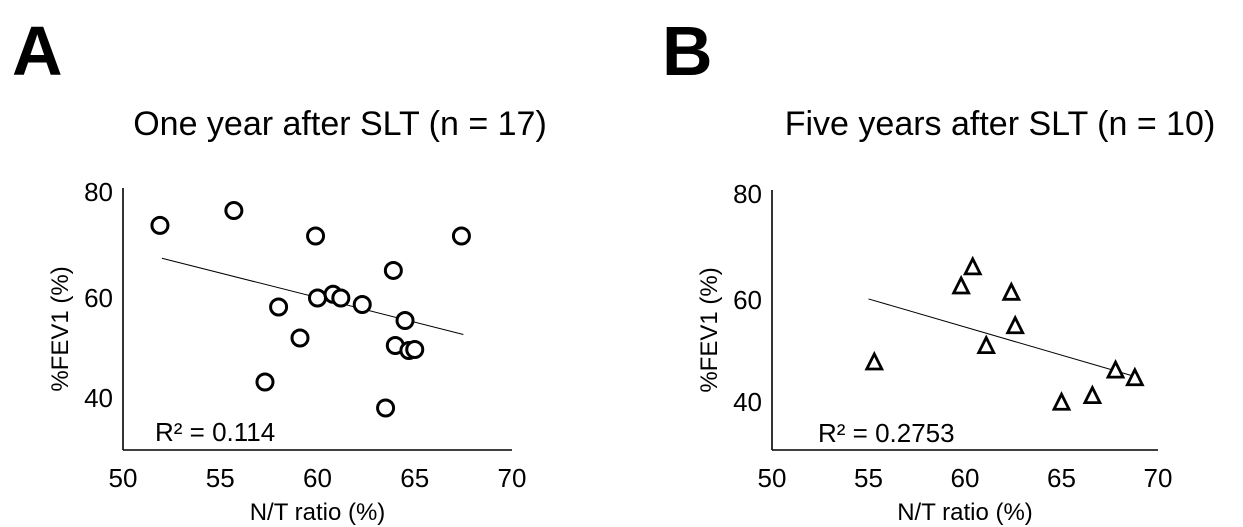  Describe the element at coordinates (215, 432) in the screenshot. I see `r-squared-annotation: R² = 0.114` at that location.